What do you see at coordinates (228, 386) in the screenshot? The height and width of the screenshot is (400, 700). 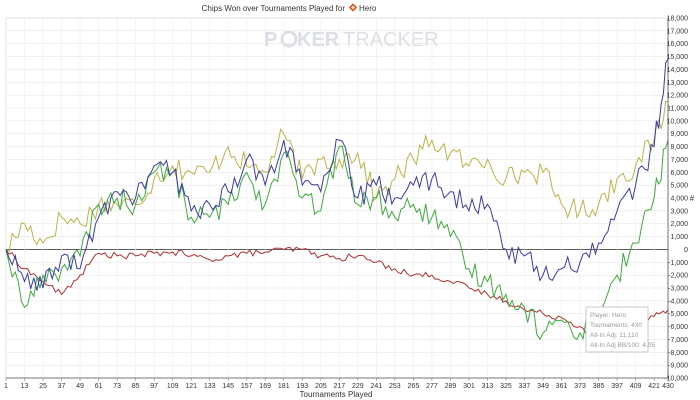 I see `x-tick-label: 145` at bounding box center [228, 386].